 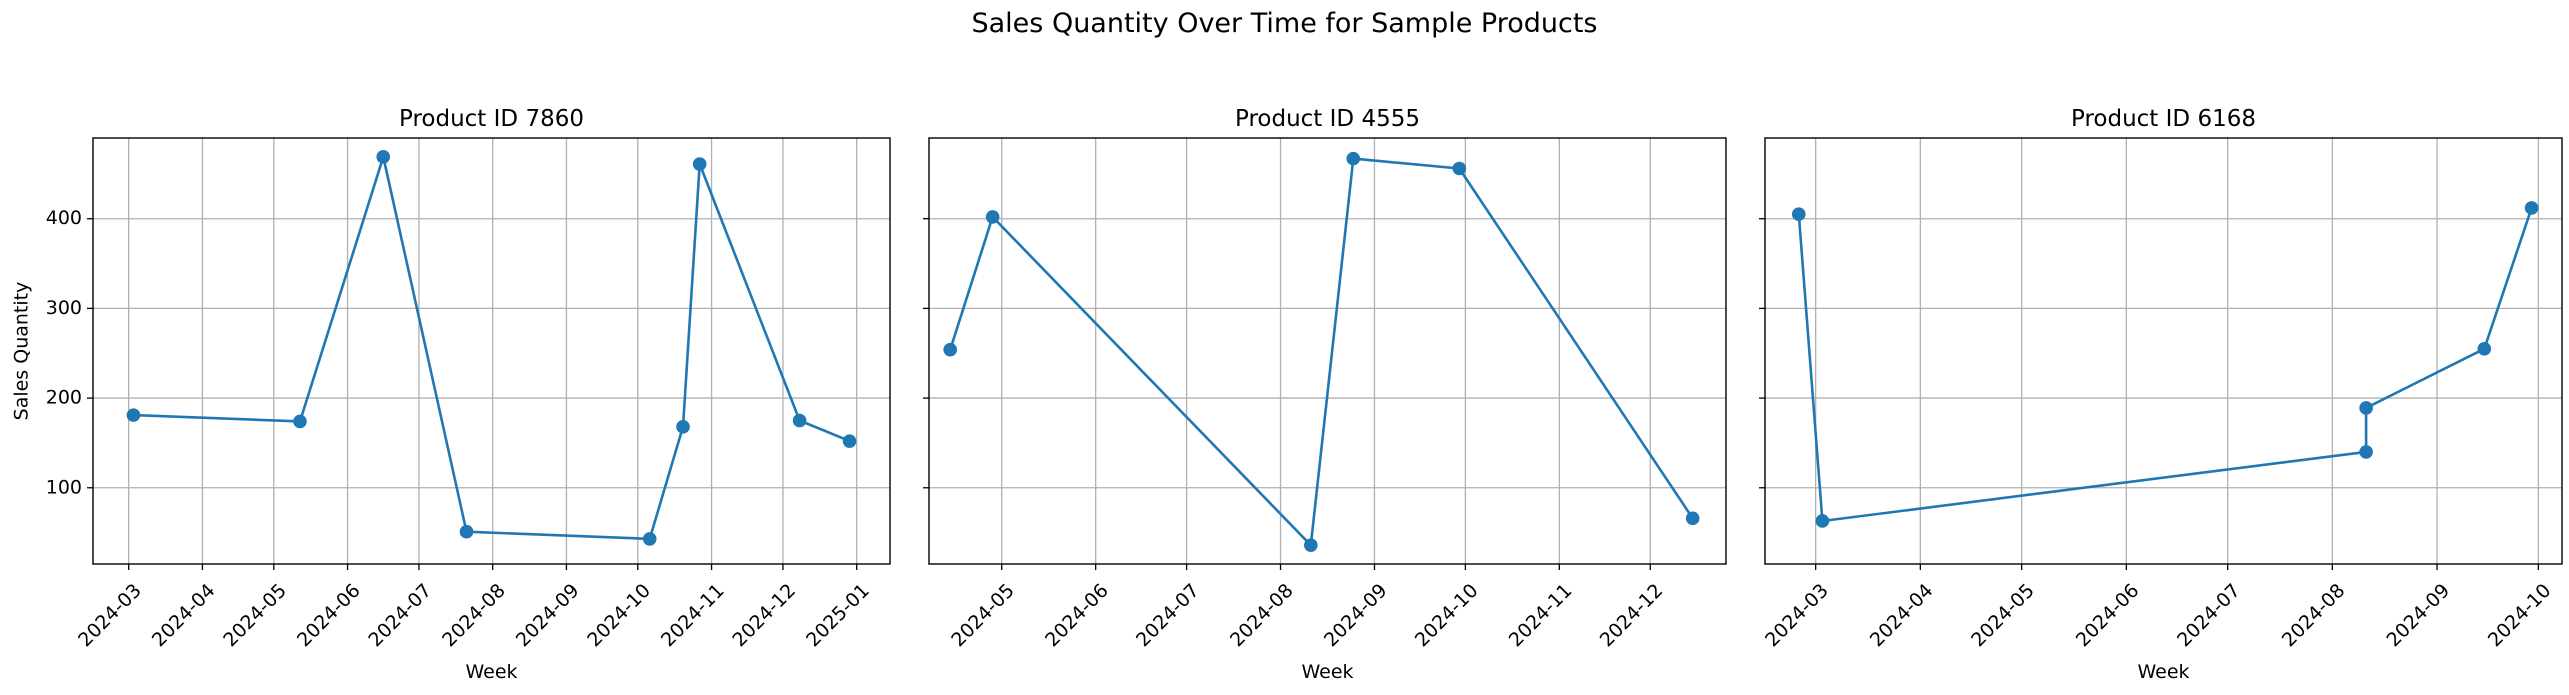 I want to click on y-tick-label: 400, so click(x=64, y=218).